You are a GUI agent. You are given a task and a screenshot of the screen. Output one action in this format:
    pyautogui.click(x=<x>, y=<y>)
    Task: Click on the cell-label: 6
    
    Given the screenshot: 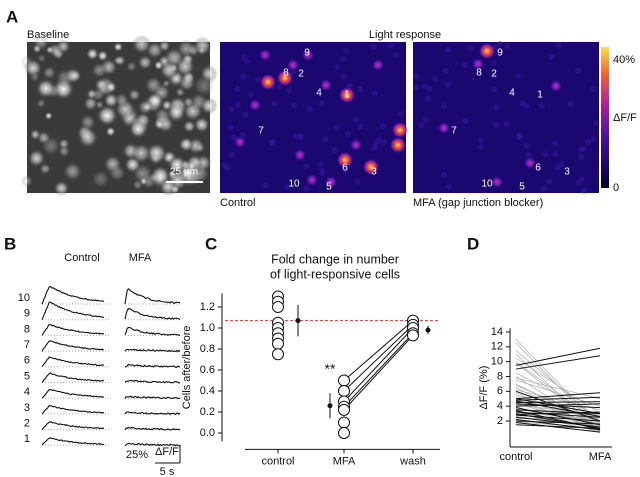 What is the action you would take?
    pyautogui.click(x=538, y=168)
    